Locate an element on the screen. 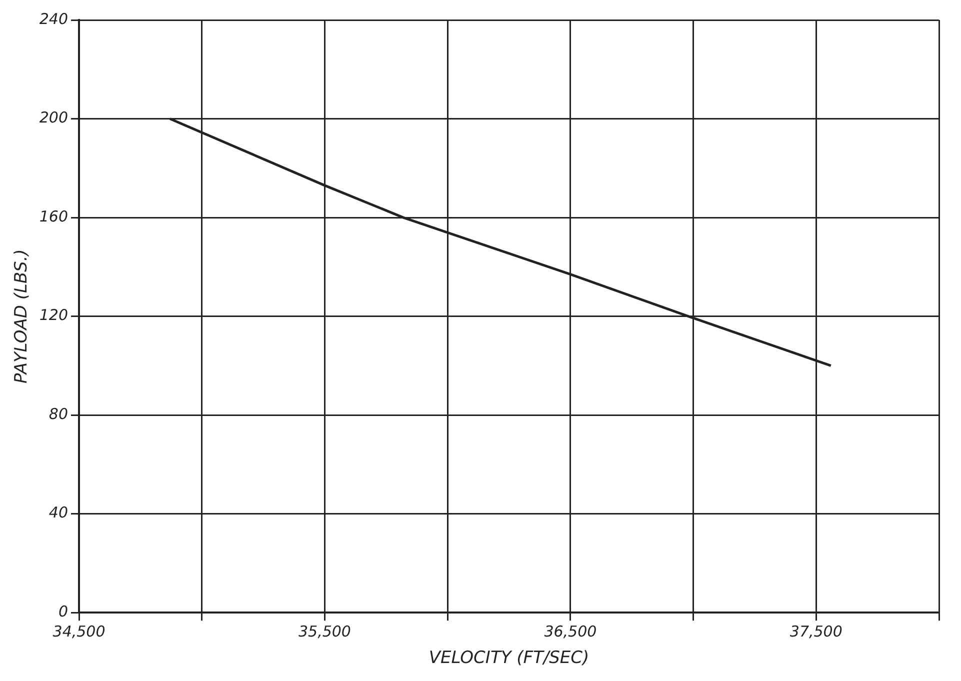 This screenshot has height=681, width=961. y-axis-title: PAYLOAD (LBS.) is located at coordinates (22, 316).